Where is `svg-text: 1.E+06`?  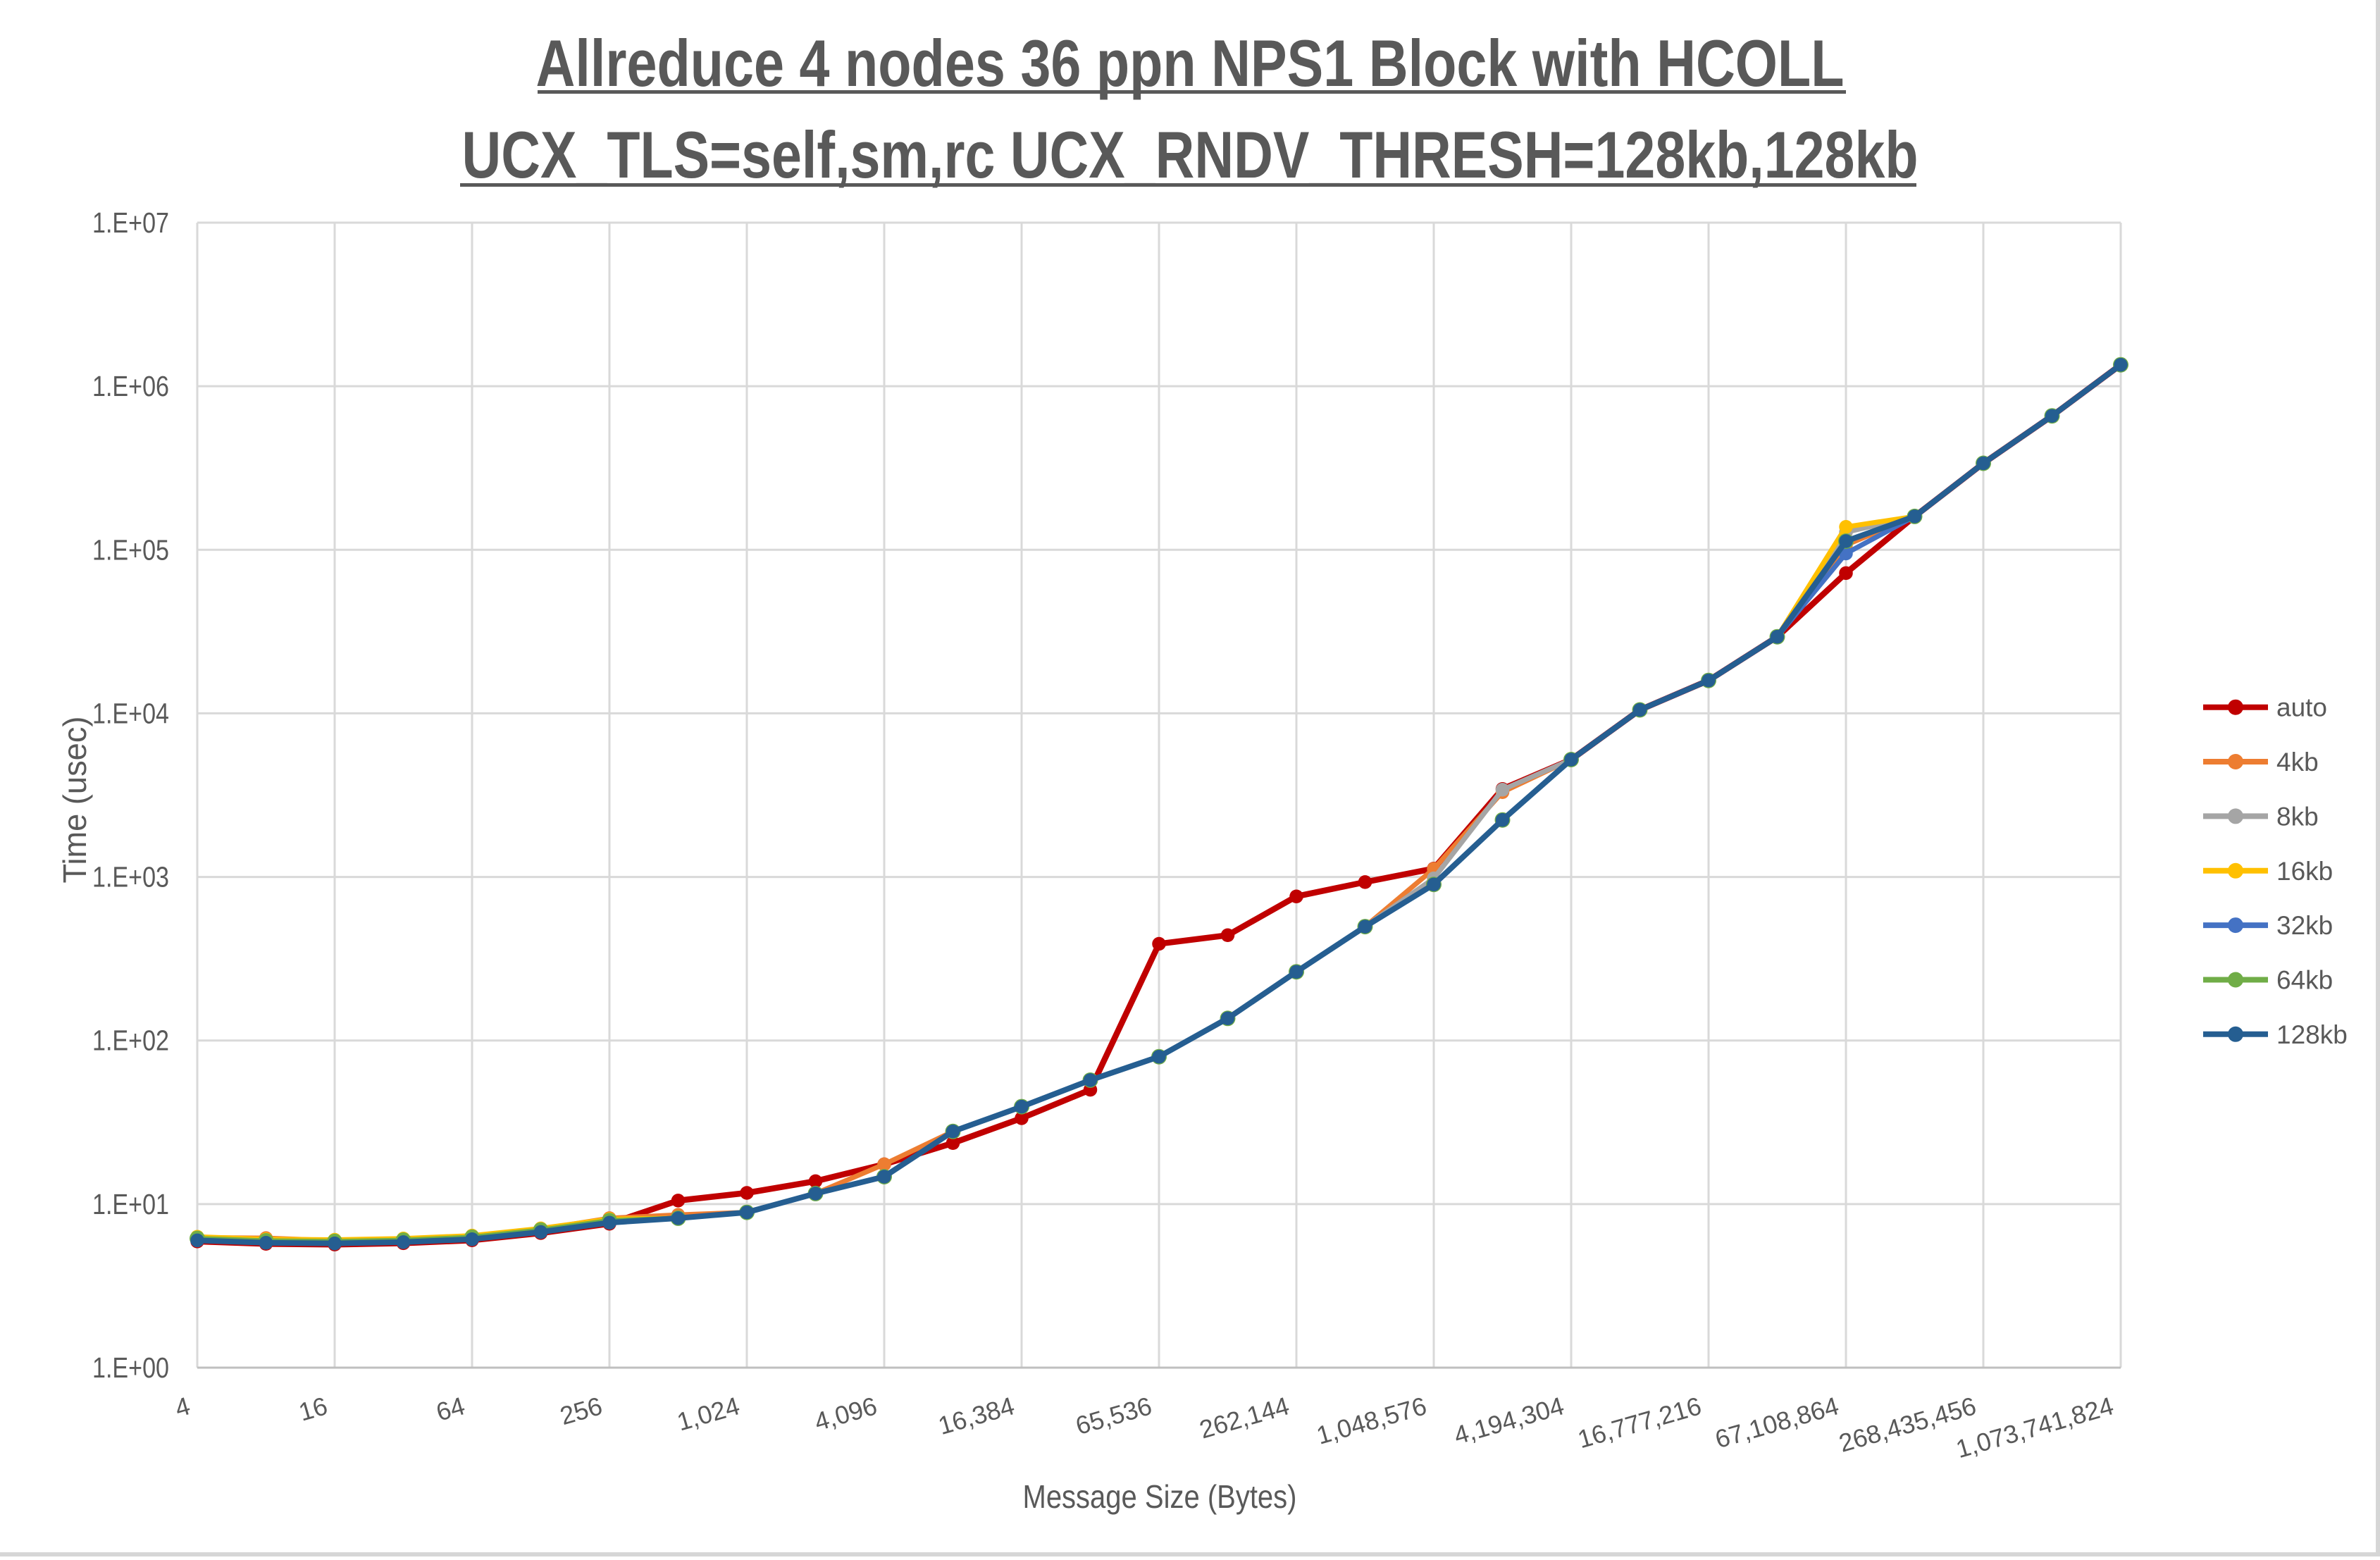
svg-text: 1.E+06 is located at coordinates (130, 386).